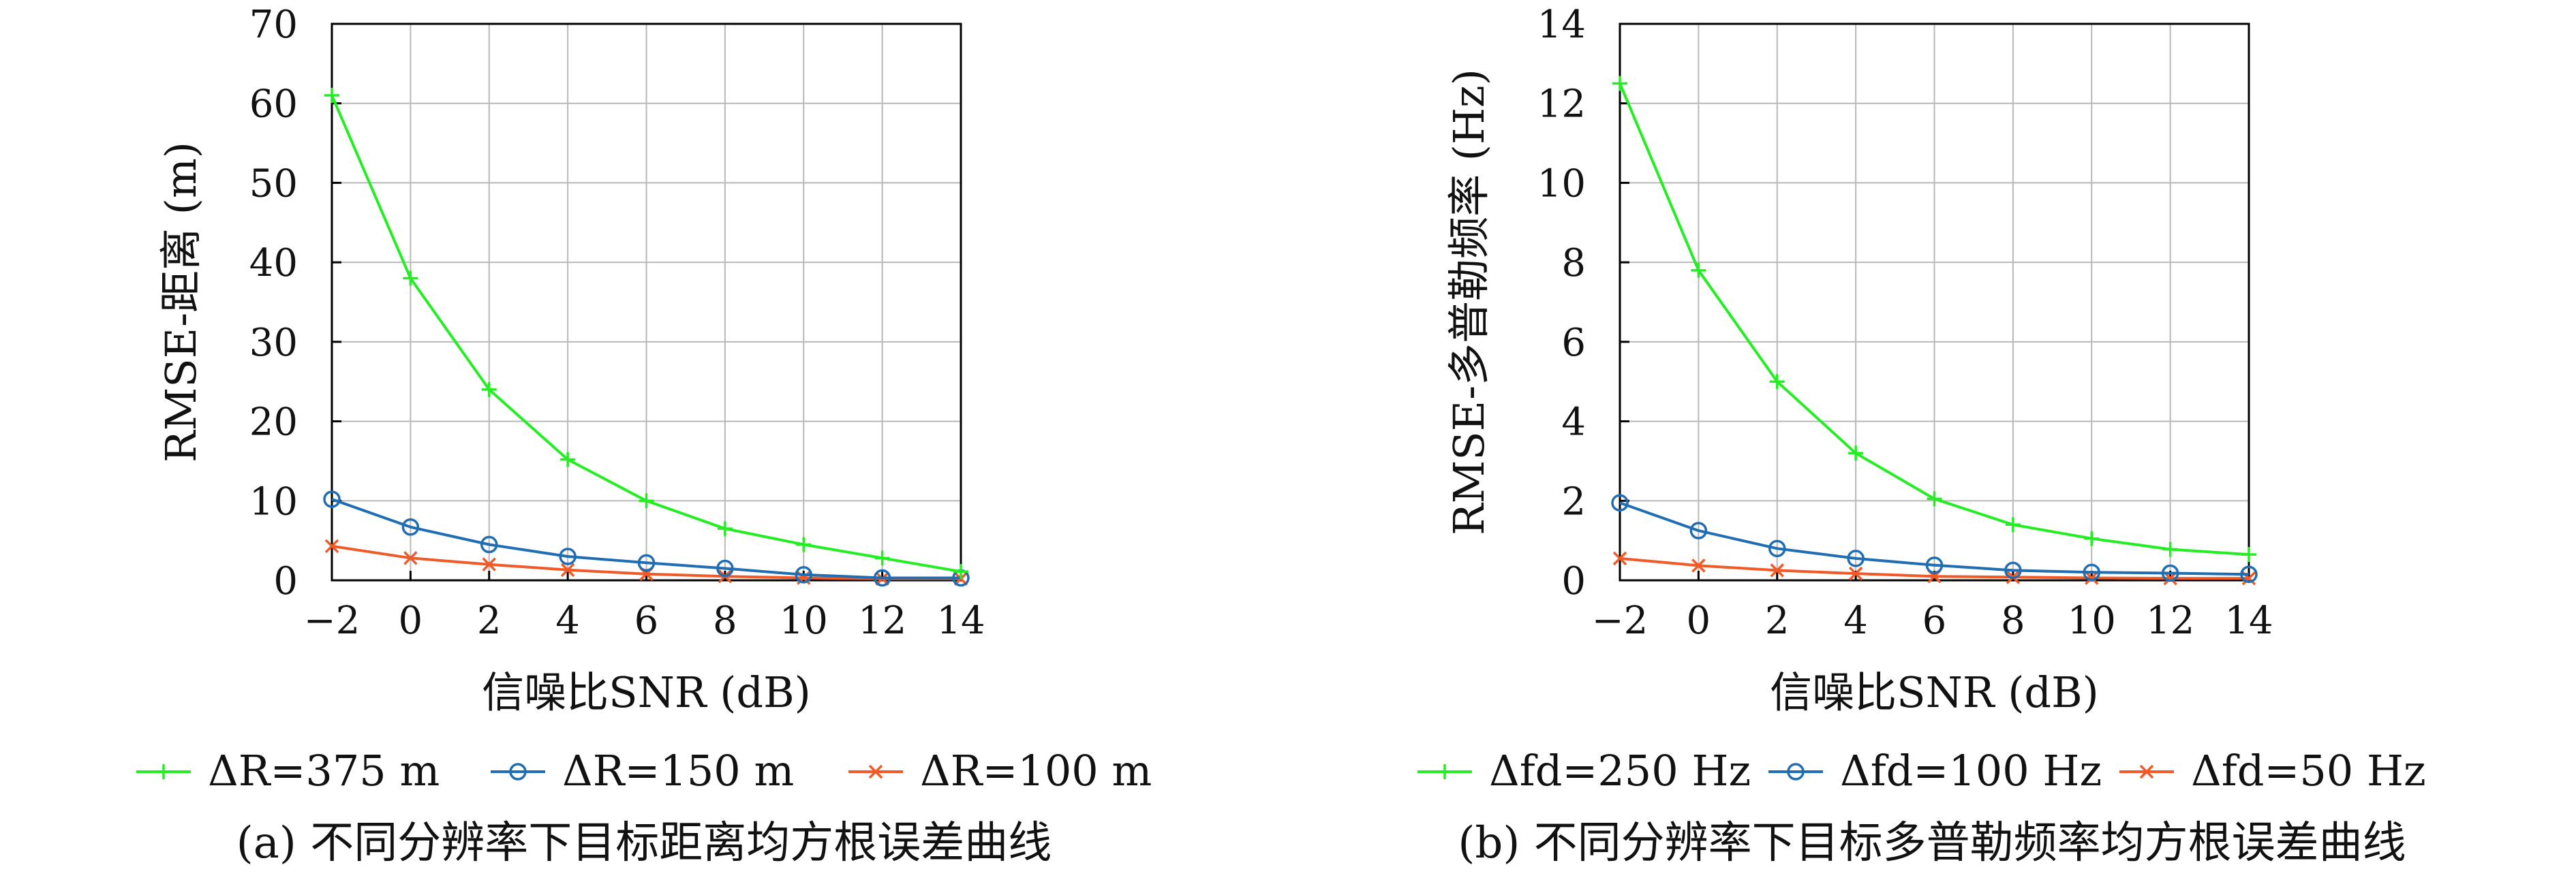 This screenshot has height=880, width=2576. I want to click on x-tick-label: 8, so click(725, 621).